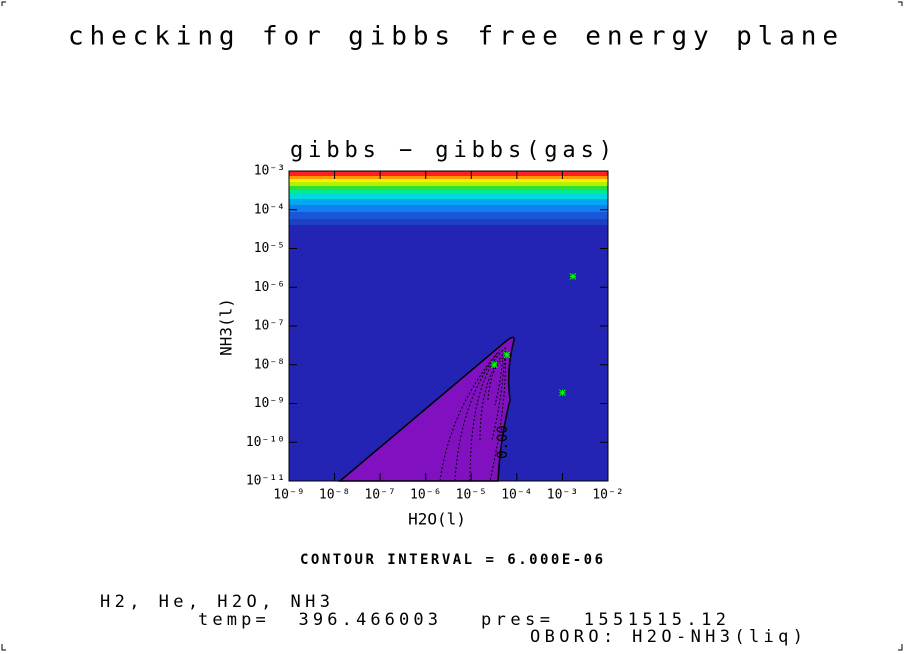 This screenshot has width=904, height=654. Describe the element at coordinates (516, 495) in the screenshot. I see `x-tick-label: 10⁻⁴` at that location.